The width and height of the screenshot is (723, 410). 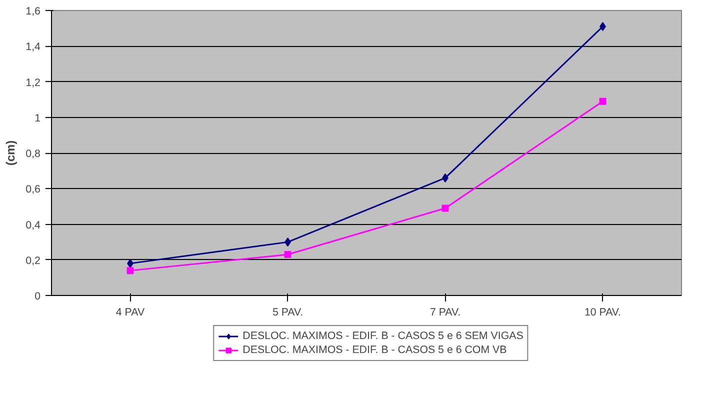 What do you see at coordinates (33, 225) in the screenshot?
I see `y-tick-label: 0,4` at bounding box center [33, 225].